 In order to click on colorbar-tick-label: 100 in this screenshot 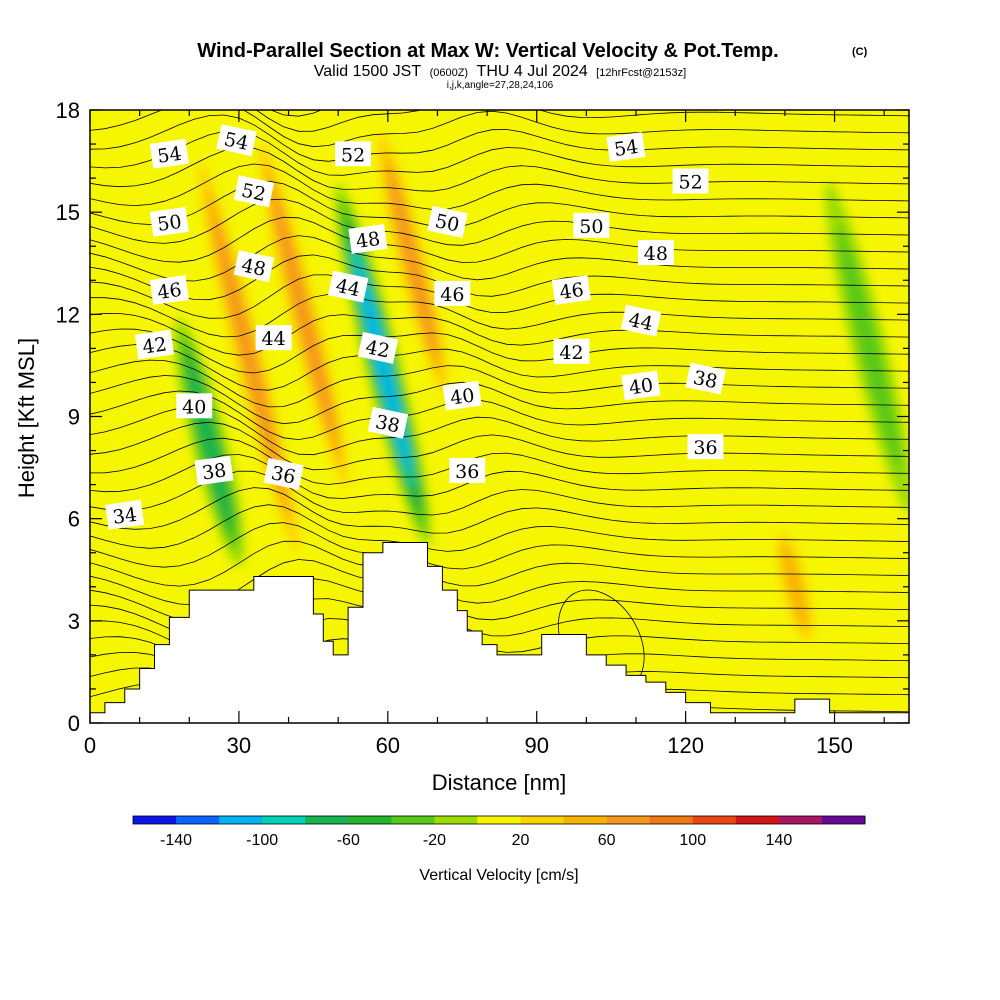, I will do `click(692, 840)`.